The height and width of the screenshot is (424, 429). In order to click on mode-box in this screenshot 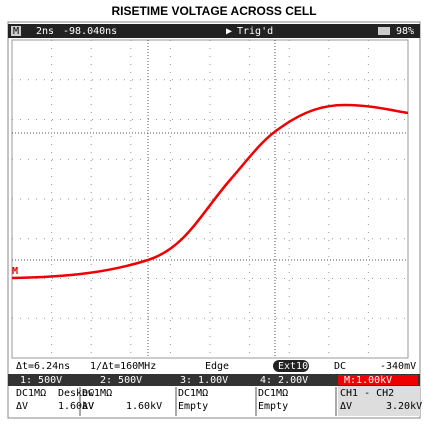, I will do `click(16, 31)`.